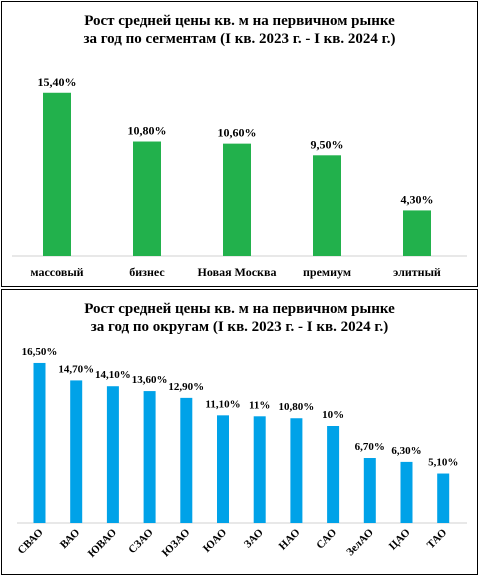  I want to click on data-label-0: 15,40%, so click(57, 82).